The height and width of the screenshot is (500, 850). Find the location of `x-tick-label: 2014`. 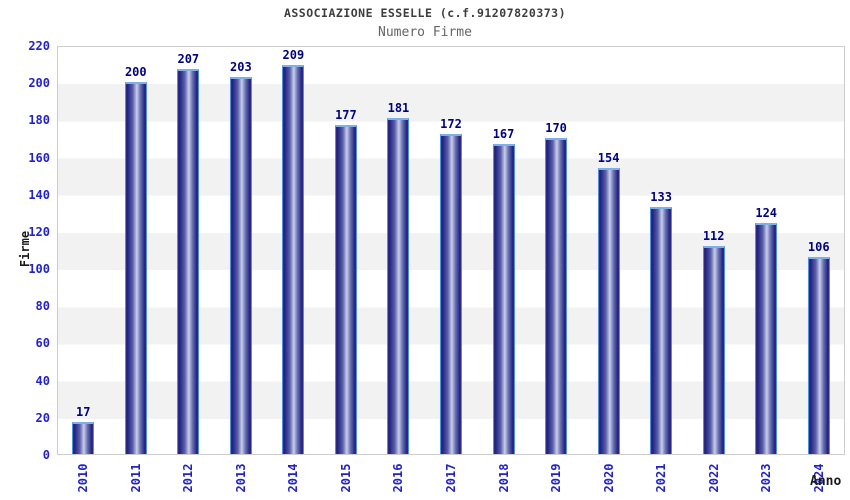

x-tick-label: 2014 is located at coordinates (293, 478).